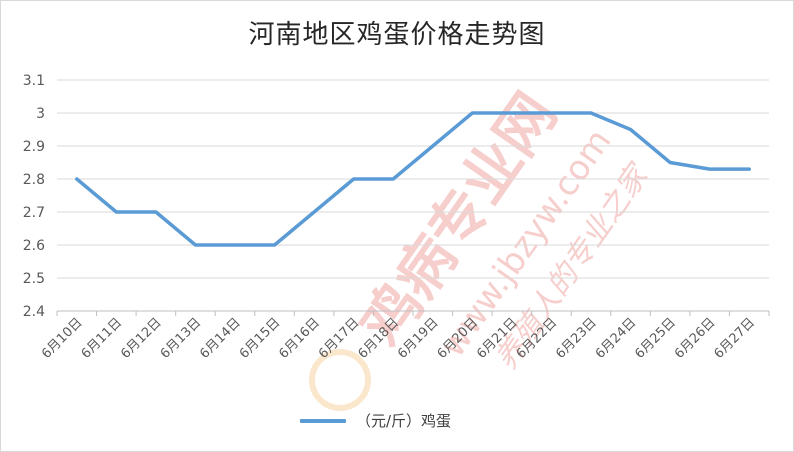 The width and height of the screenshot is (794, 452). Describe the element at coordinates (34, 246) in the screenshot. I see `y-tick-label: 2.6` at that location.